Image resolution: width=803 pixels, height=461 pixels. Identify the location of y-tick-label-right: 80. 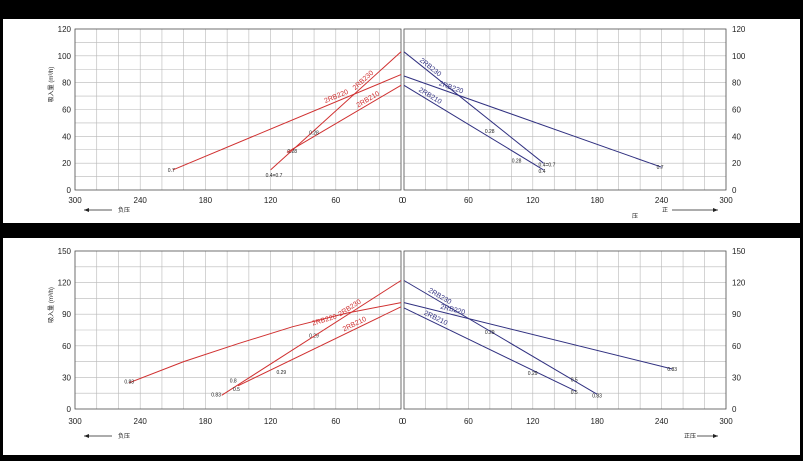
(736, 83).